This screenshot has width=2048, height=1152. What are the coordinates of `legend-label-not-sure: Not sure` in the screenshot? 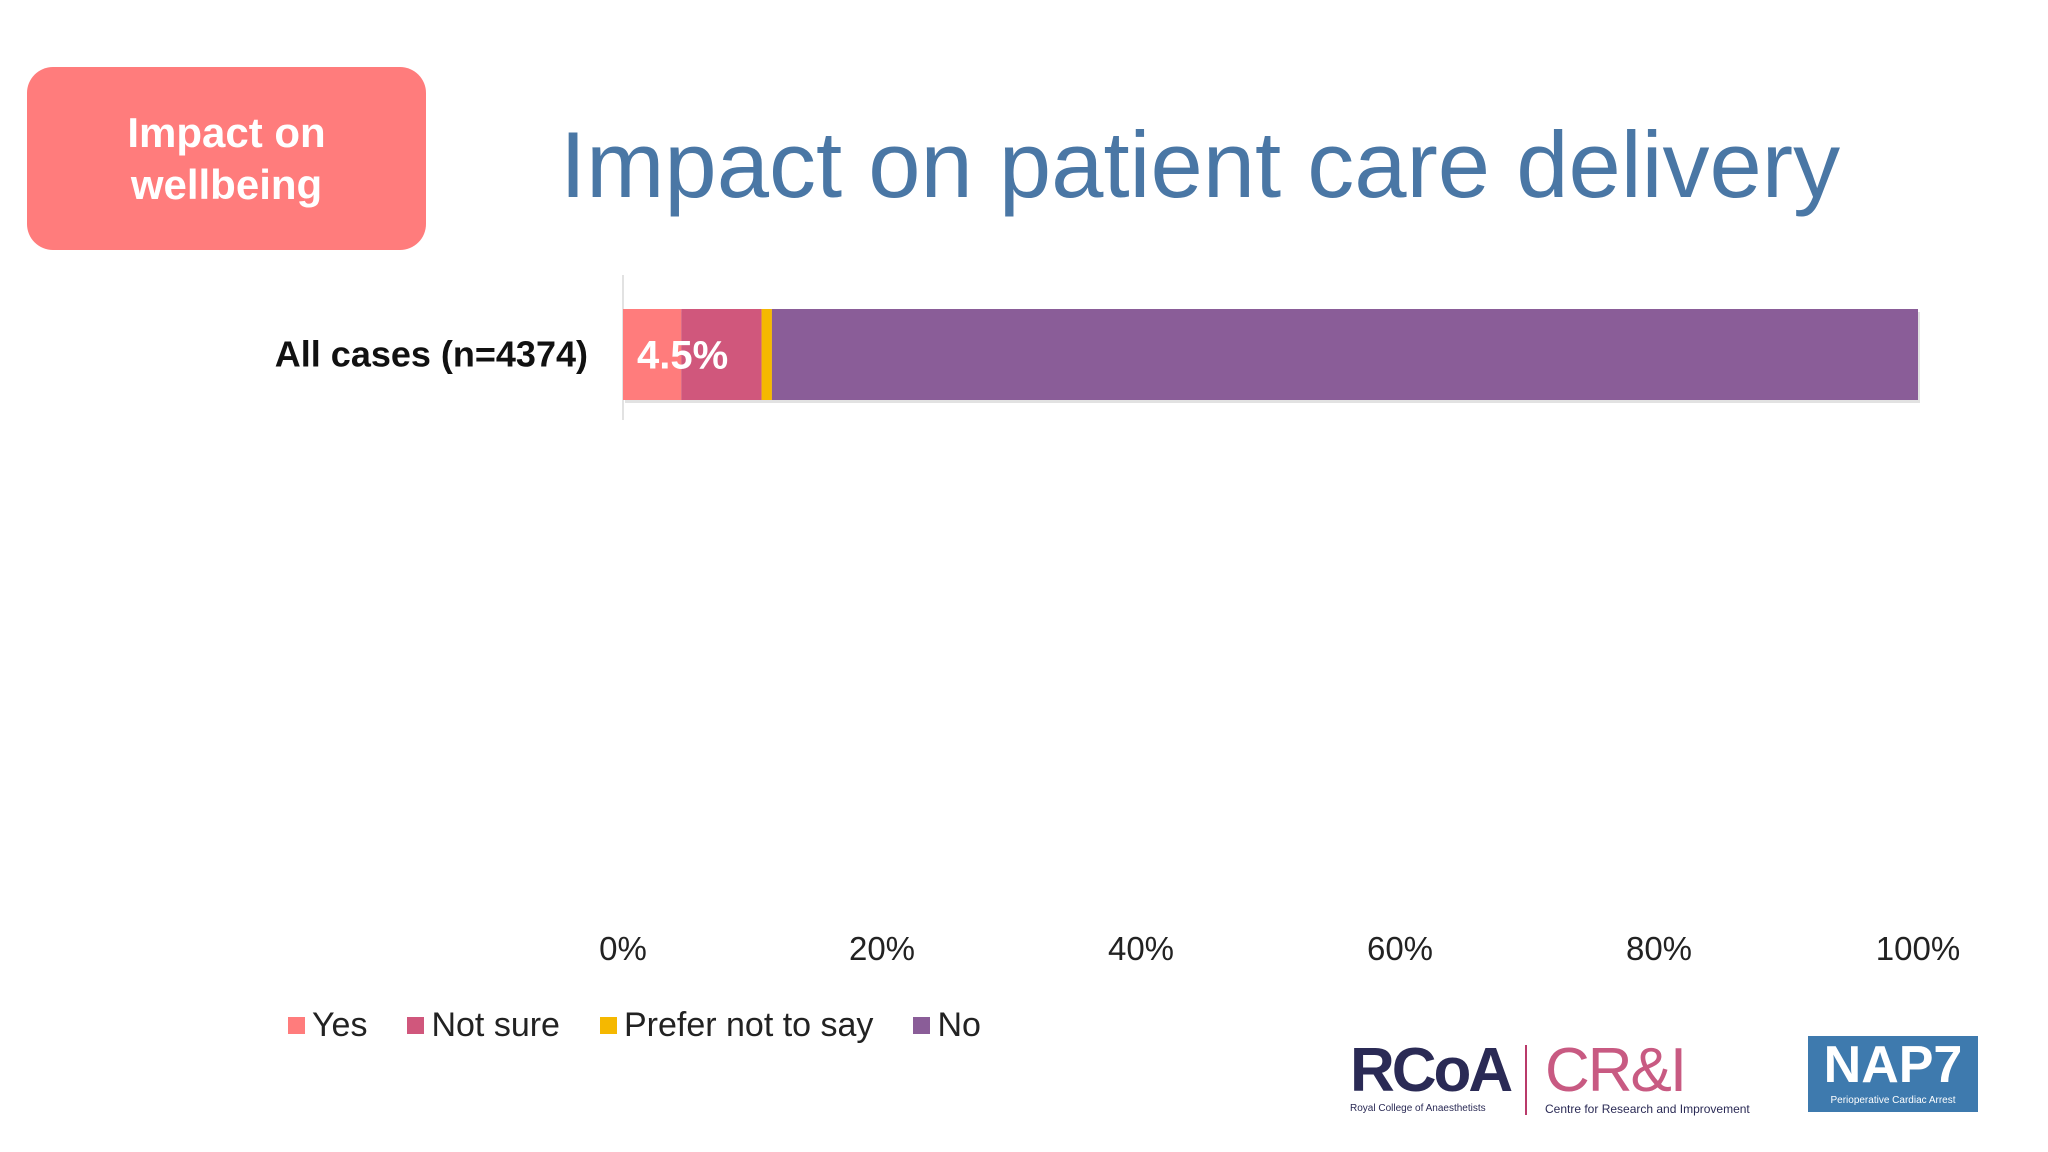 It's located at (495, 1025).